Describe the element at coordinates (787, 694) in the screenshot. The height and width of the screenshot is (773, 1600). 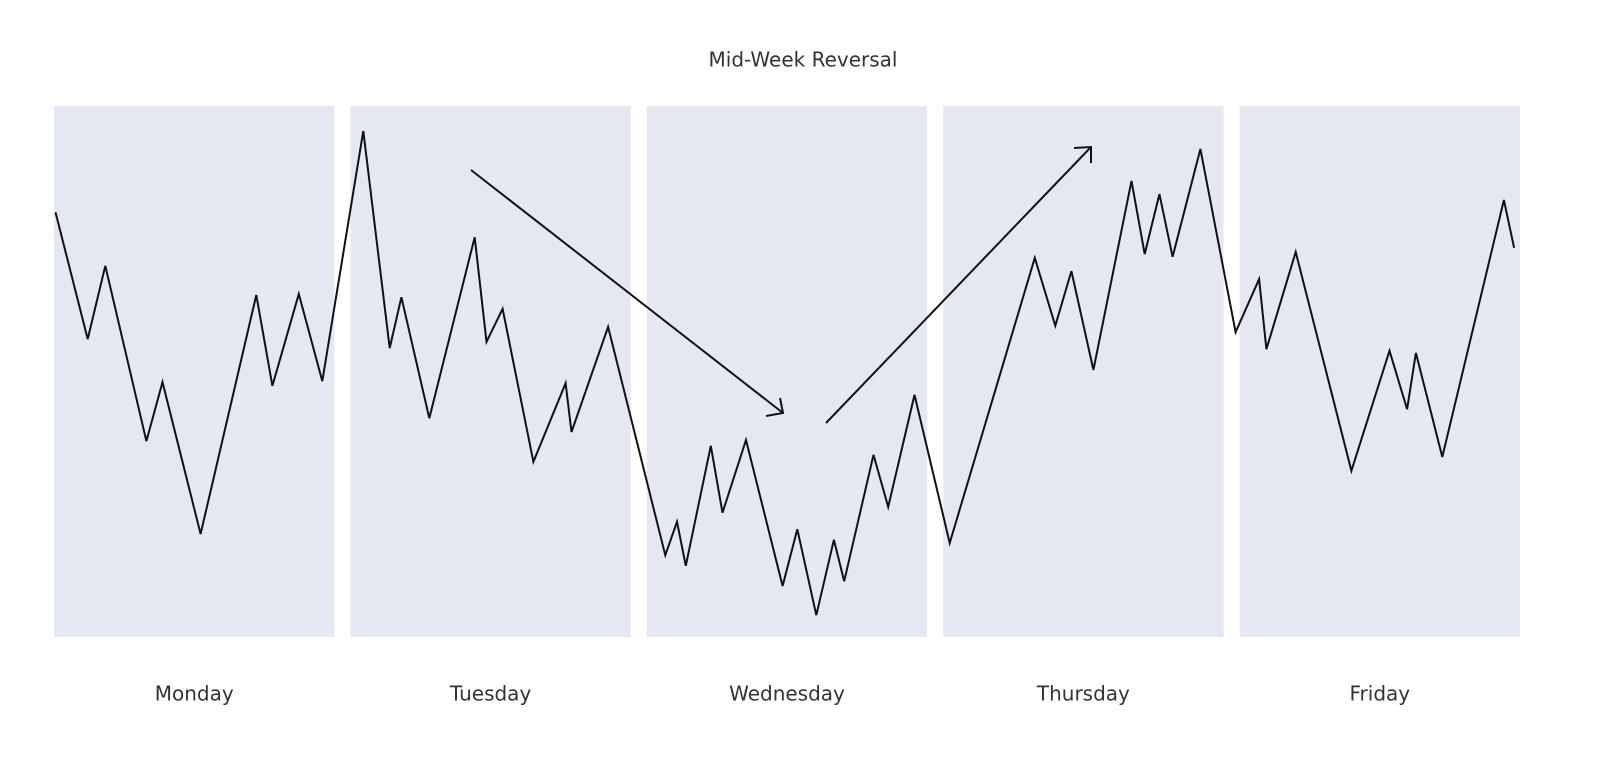
I see `day-label: Wednesday` at that location.